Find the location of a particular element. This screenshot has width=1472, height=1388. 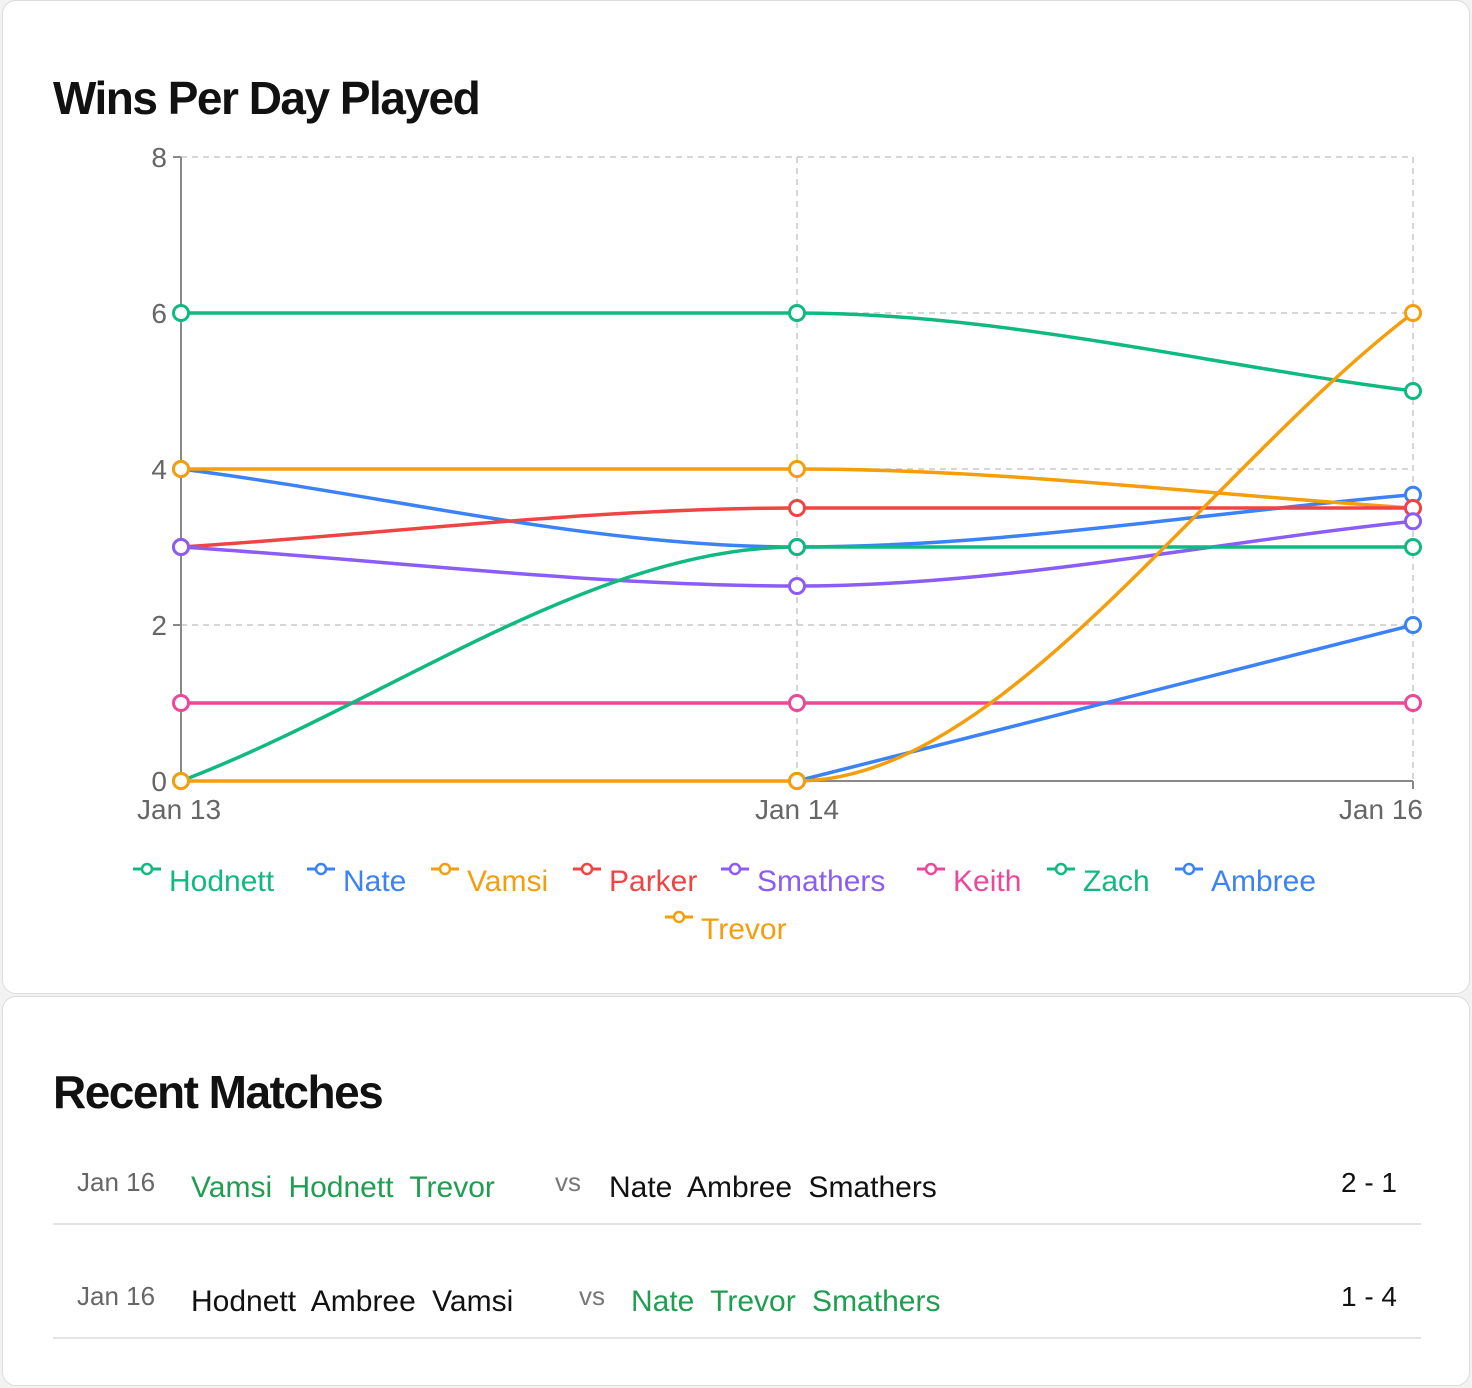

match-team-1: Vamsi Hodnett Trevor is located at coordinates (343, 1187).